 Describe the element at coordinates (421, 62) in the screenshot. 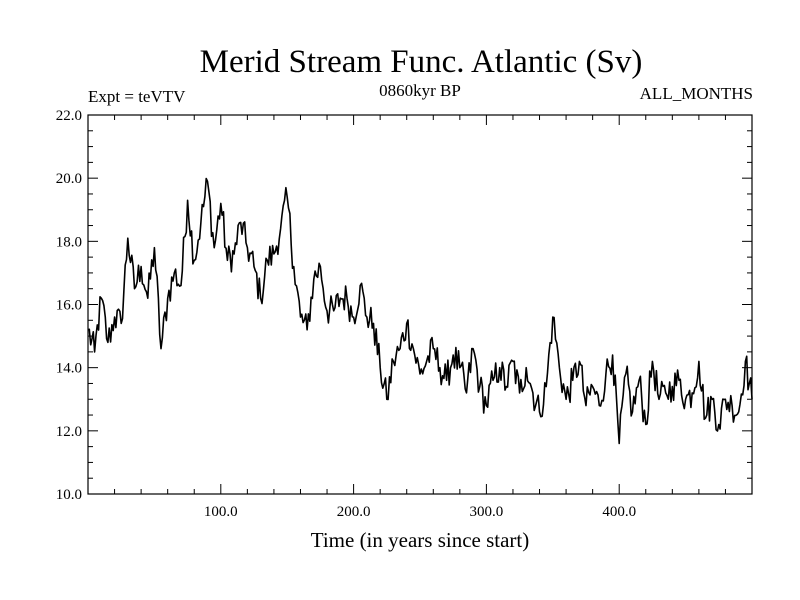

I see `chart-title: Merid Stream Func. Atlantic (Sv)` at that location.